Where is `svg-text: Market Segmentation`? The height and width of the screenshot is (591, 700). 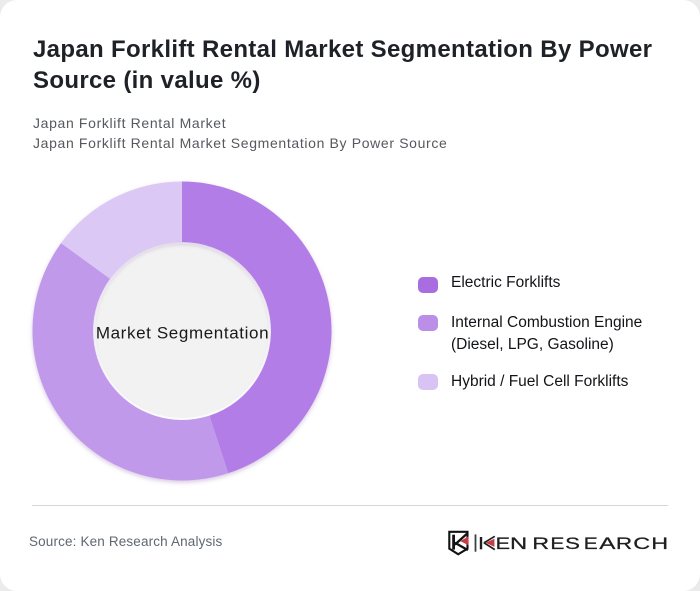
svg-text: Market Segmentation is located at coordinates (182, 333).